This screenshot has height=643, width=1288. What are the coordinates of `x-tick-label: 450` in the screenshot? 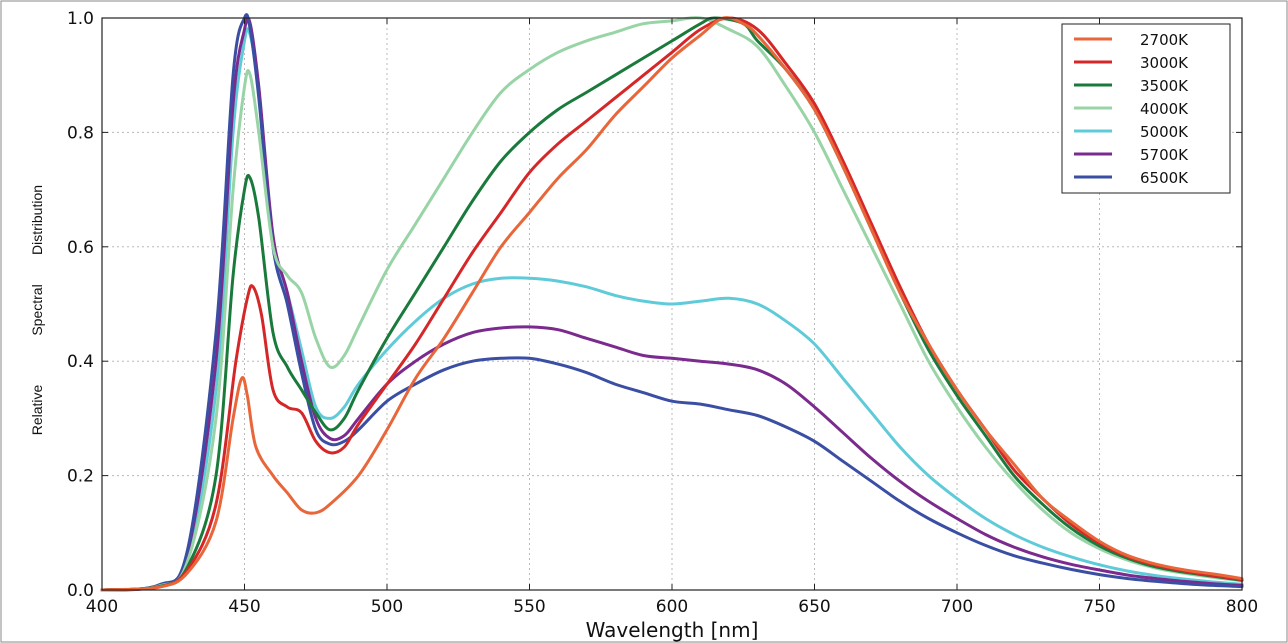 It's located at (244, 607).